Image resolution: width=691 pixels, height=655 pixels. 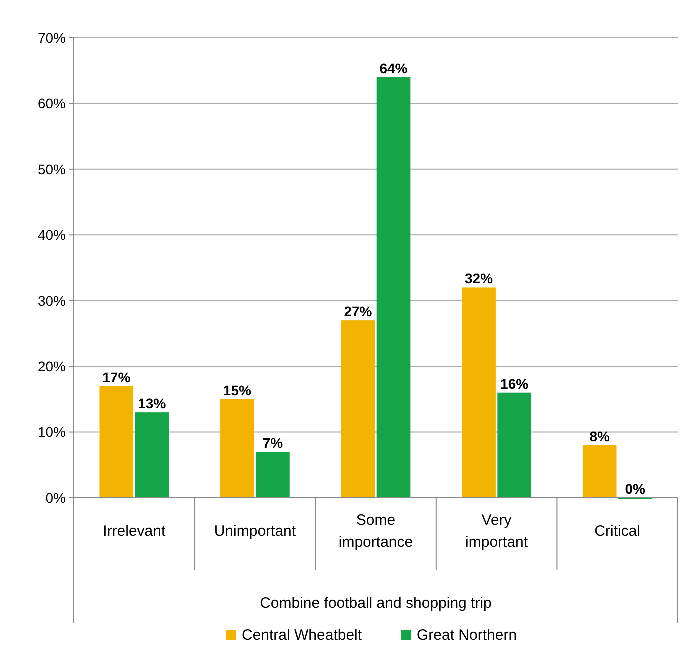 I want to click on data-label: 7%, so click(x=273, y=443).